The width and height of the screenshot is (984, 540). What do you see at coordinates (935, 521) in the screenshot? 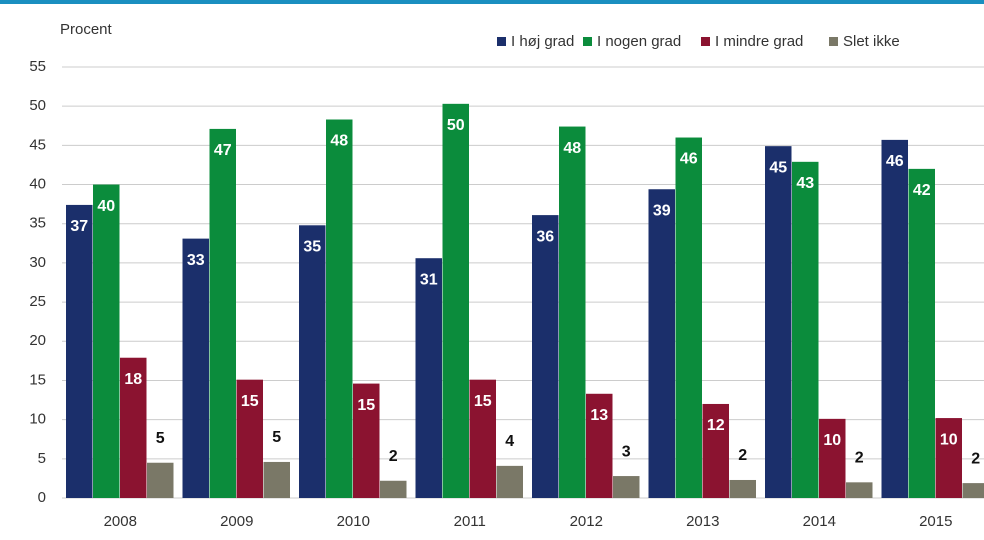
I see `x-tick-label: 2015` at bounding box center [935, 521].